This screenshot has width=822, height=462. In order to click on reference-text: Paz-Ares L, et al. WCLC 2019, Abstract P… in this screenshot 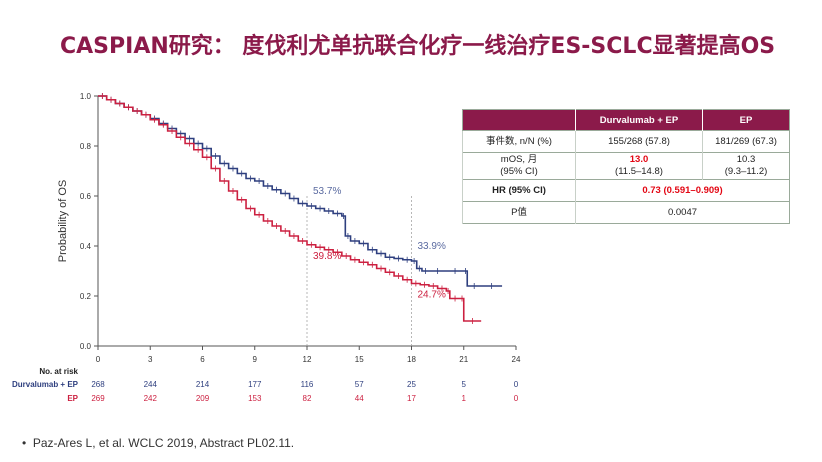, I will do `click(163, 443)`.